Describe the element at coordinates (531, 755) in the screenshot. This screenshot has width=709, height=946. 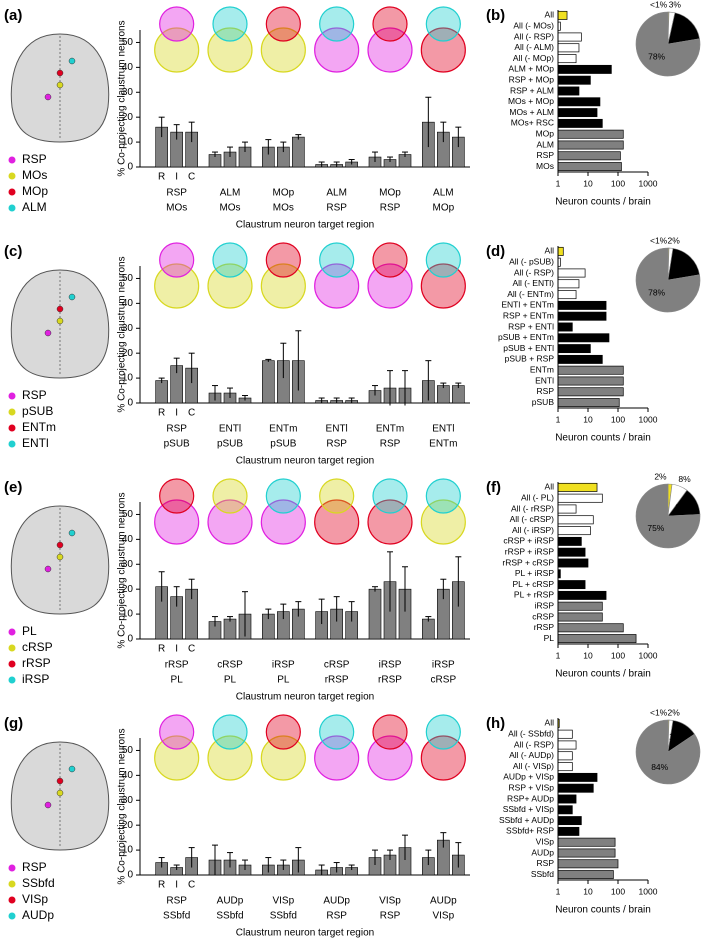
I see `y-category-label: All (- AUDp)` at that location.